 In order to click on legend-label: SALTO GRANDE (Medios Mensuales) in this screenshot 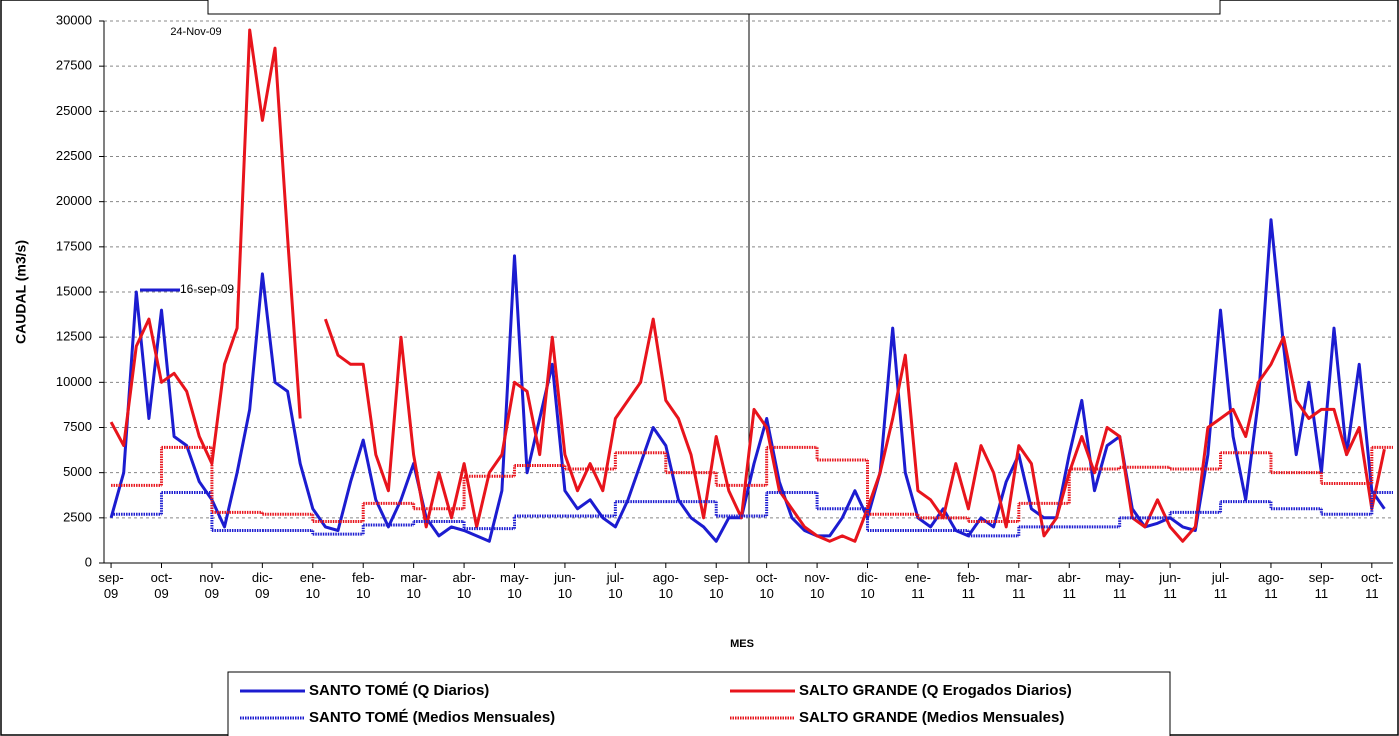, I will do `click(931, 717)`.